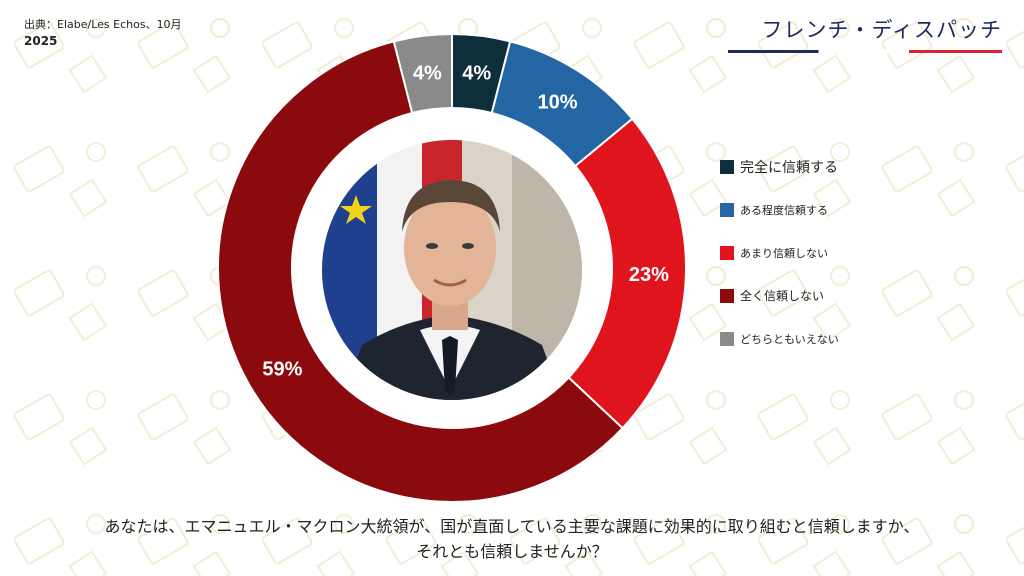  Describe the element at coordinates (789, 167) in the screenshot. I see `legend-label: 完全に信頼する` at that location.